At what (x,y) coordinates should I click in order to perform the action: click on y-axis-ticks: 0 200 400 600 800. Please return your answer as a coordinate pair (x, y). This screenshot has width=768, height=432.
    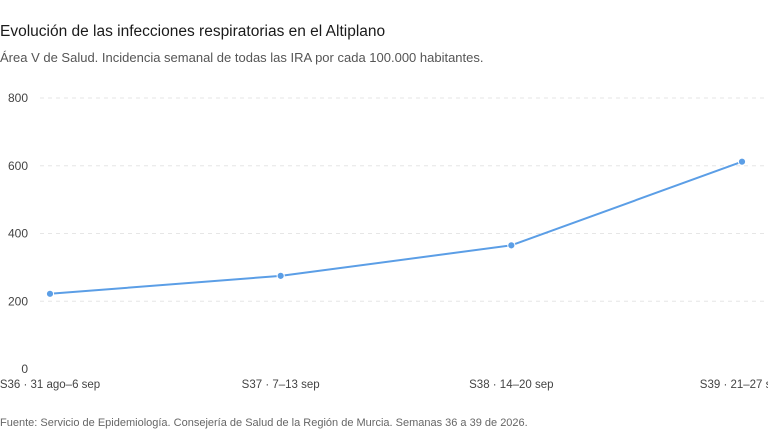
    Looking at the image, I should click on (18, 233).